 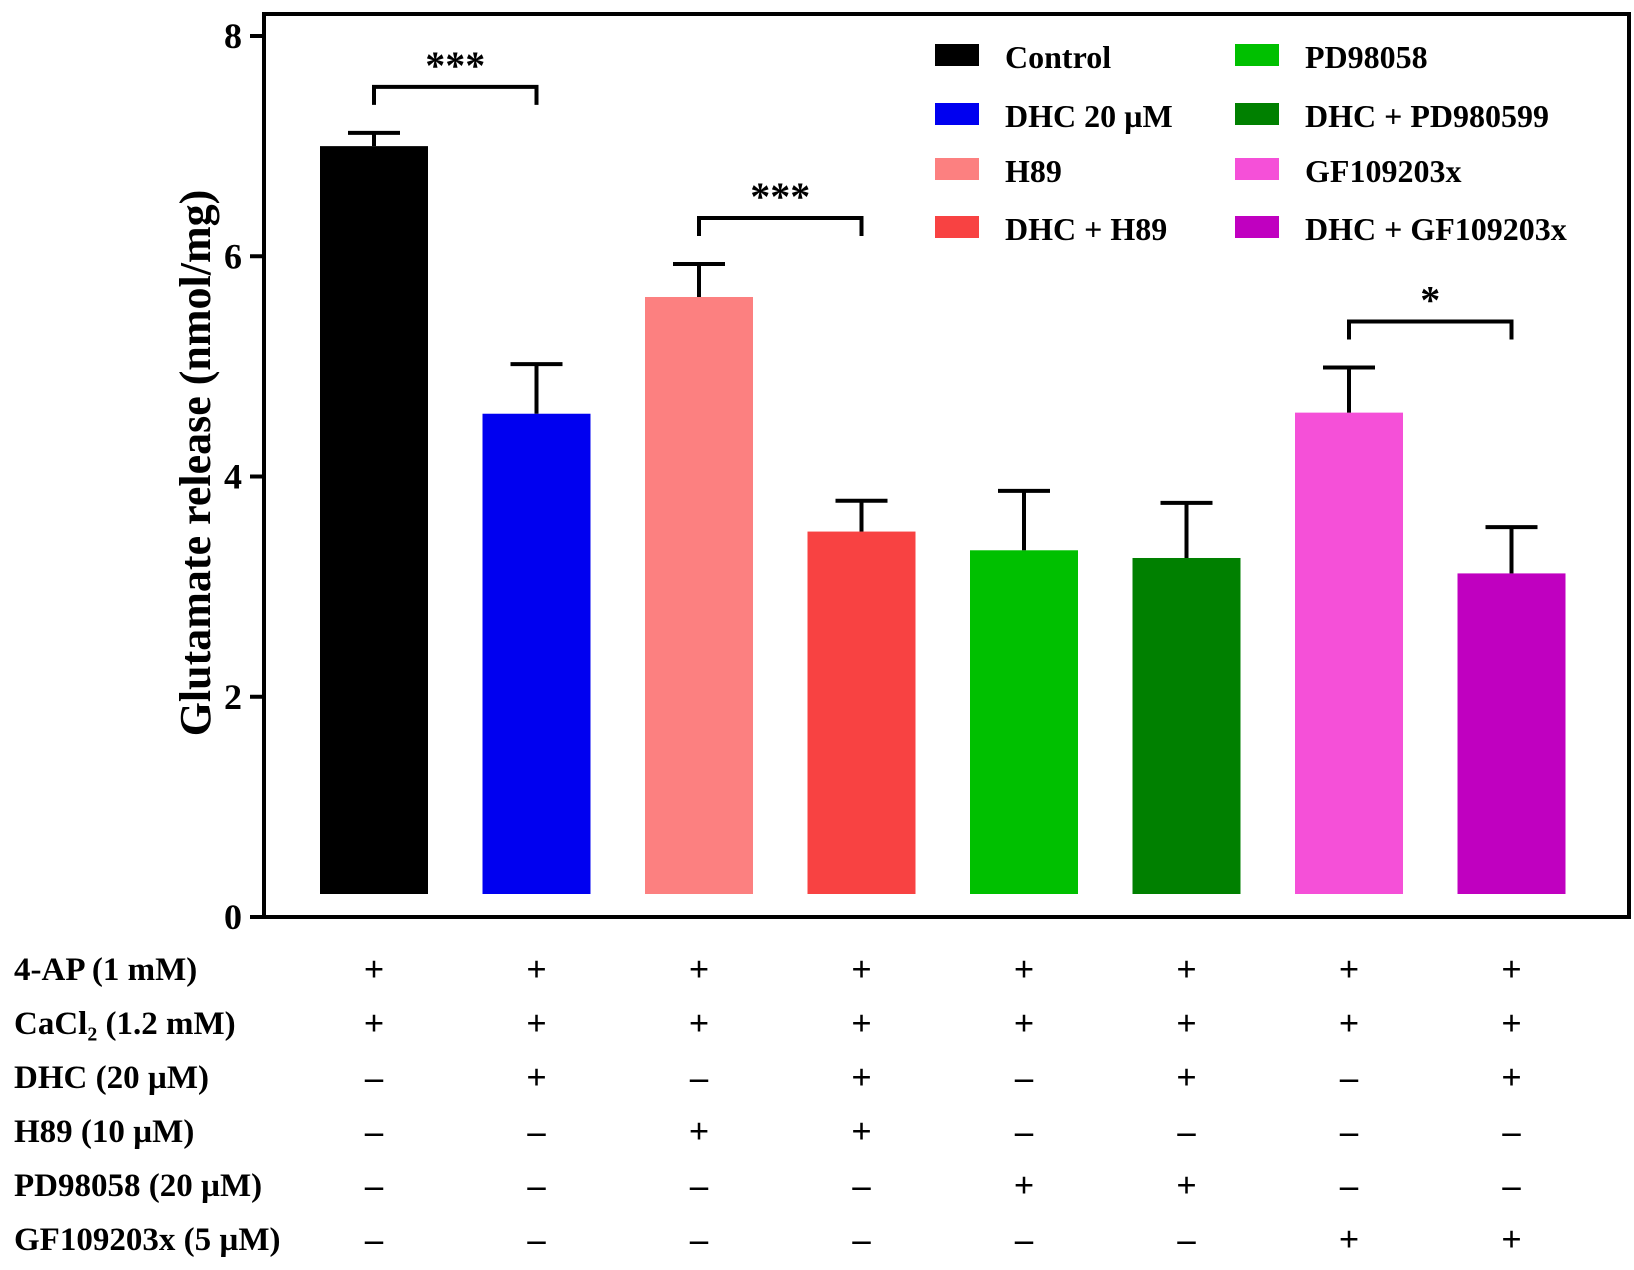 What do you see at coordinates (233, 917) in the screenshot?
I see `y-tick-label: 0` at bounding box center [233, 917].